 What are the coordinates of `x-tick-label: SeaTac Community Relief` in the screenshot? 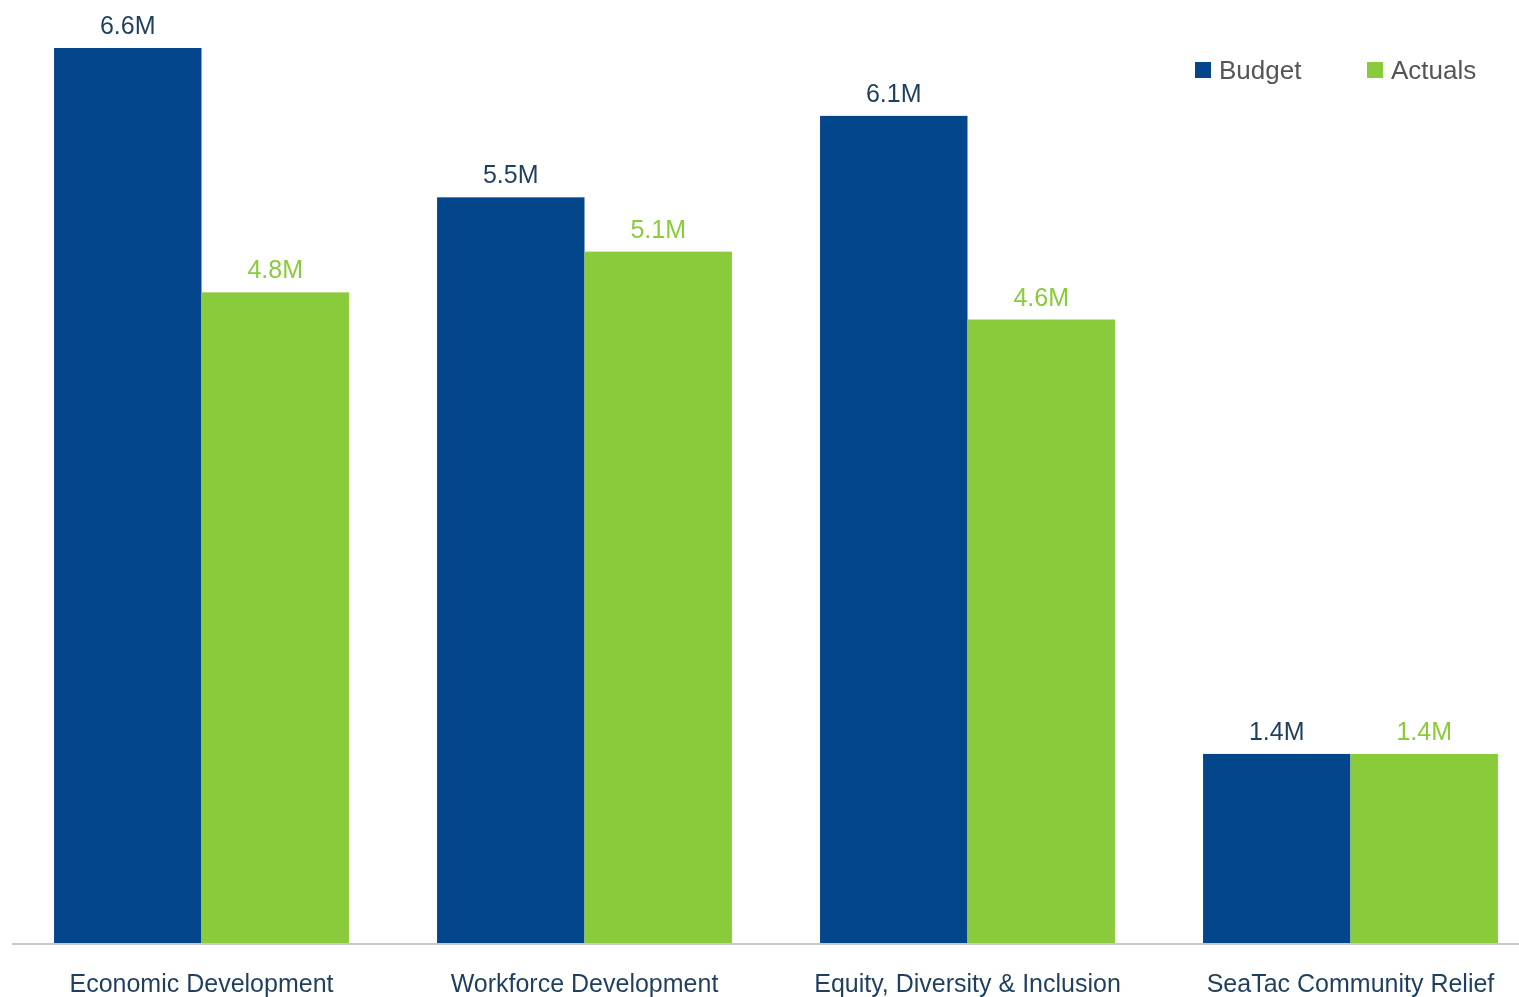 It's located at (1350, 983).